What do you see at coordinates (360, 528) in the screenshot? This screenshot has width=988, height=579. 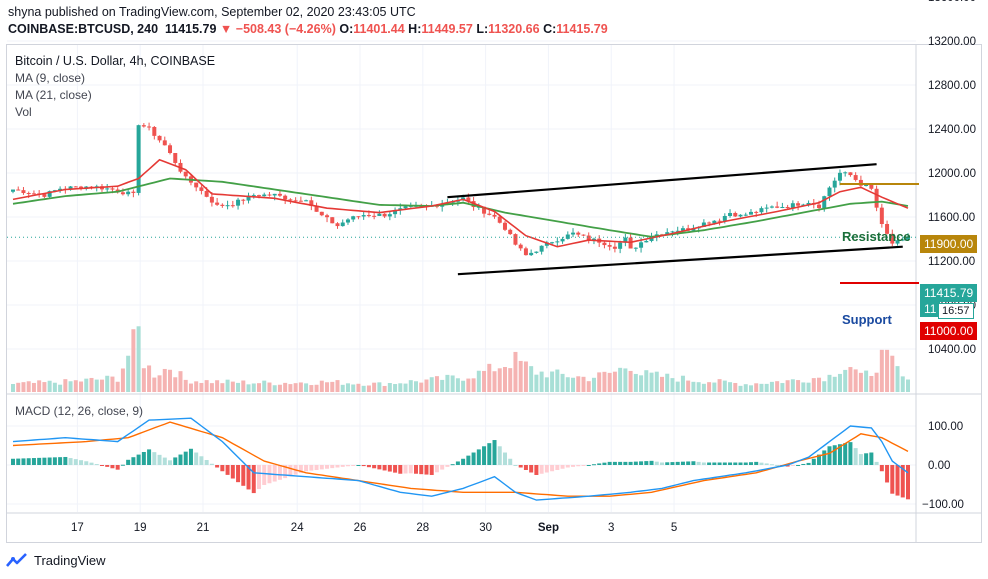 I see `time-tick-label: 26` at bounding box center [360, 528].